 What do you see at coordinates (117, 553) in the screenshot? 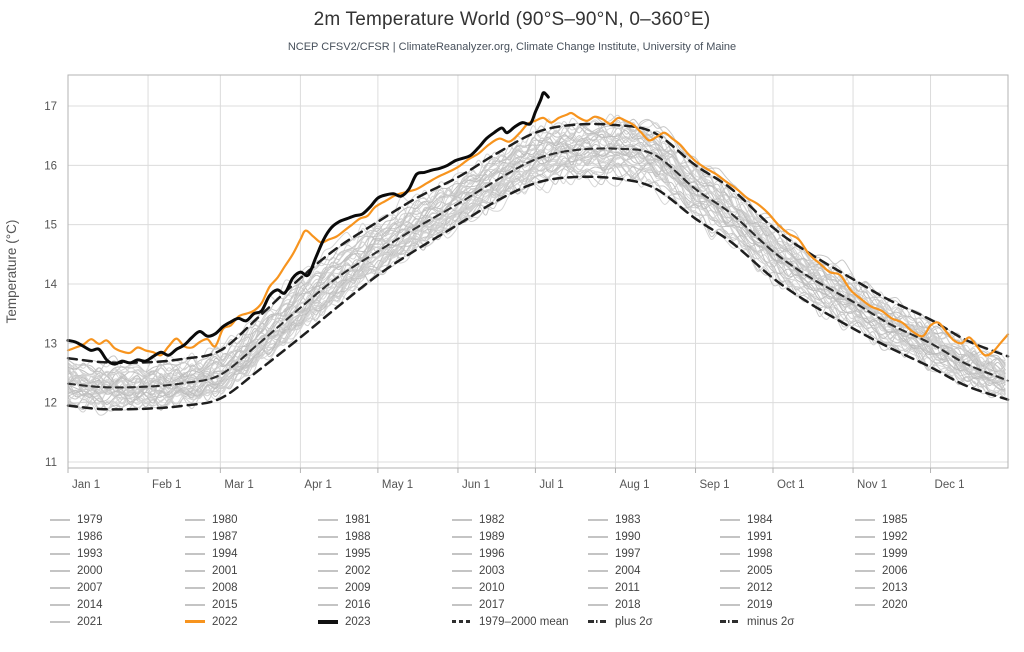
I see `legend-item-1993: 1993` at bounding box center [117, 553].